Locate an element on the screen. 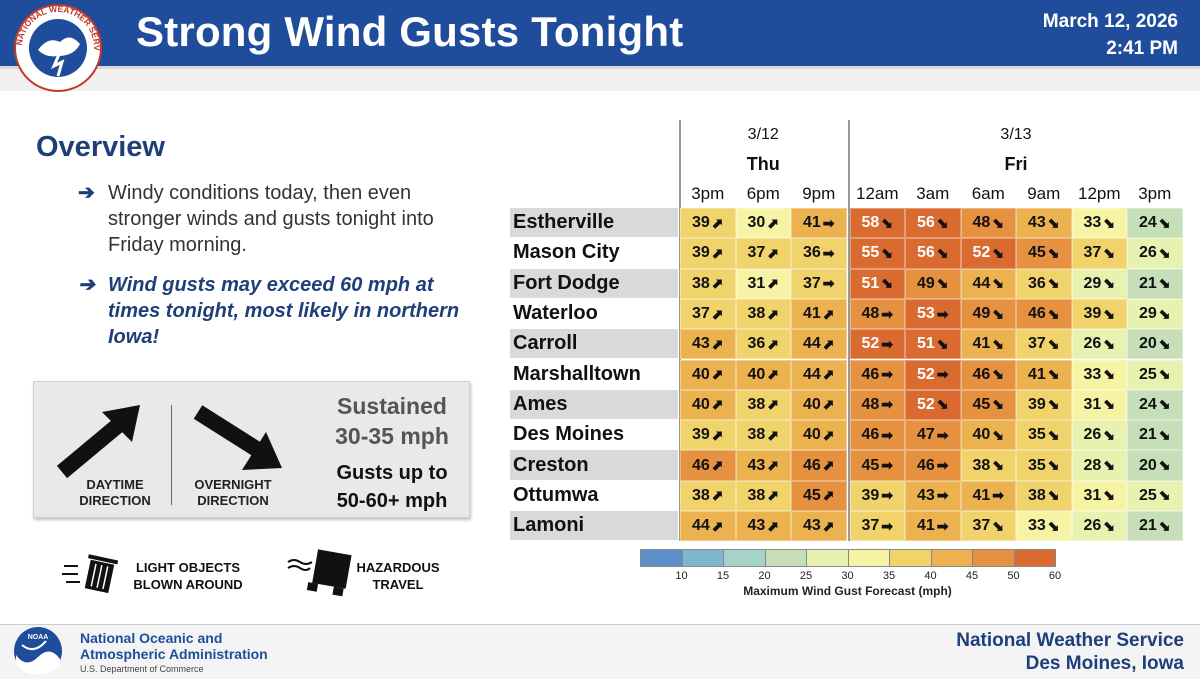 The height and width of the screenshot is (679, 1200). overnight-label-line1: OVERNIGHT is located at coordinates (233, 484).